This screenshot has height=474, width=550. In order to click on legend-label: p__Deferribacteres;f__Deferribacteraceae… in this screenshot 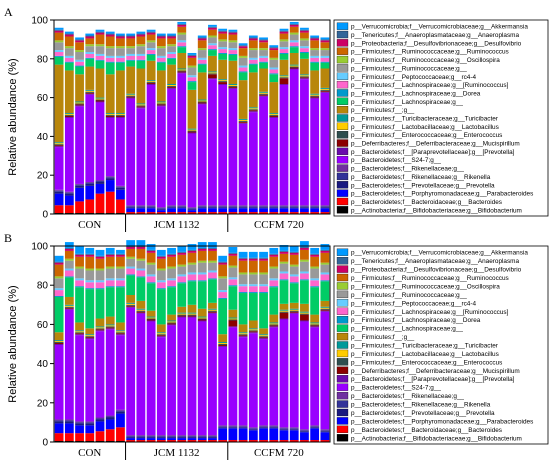, I will do `click(435, 371)`.